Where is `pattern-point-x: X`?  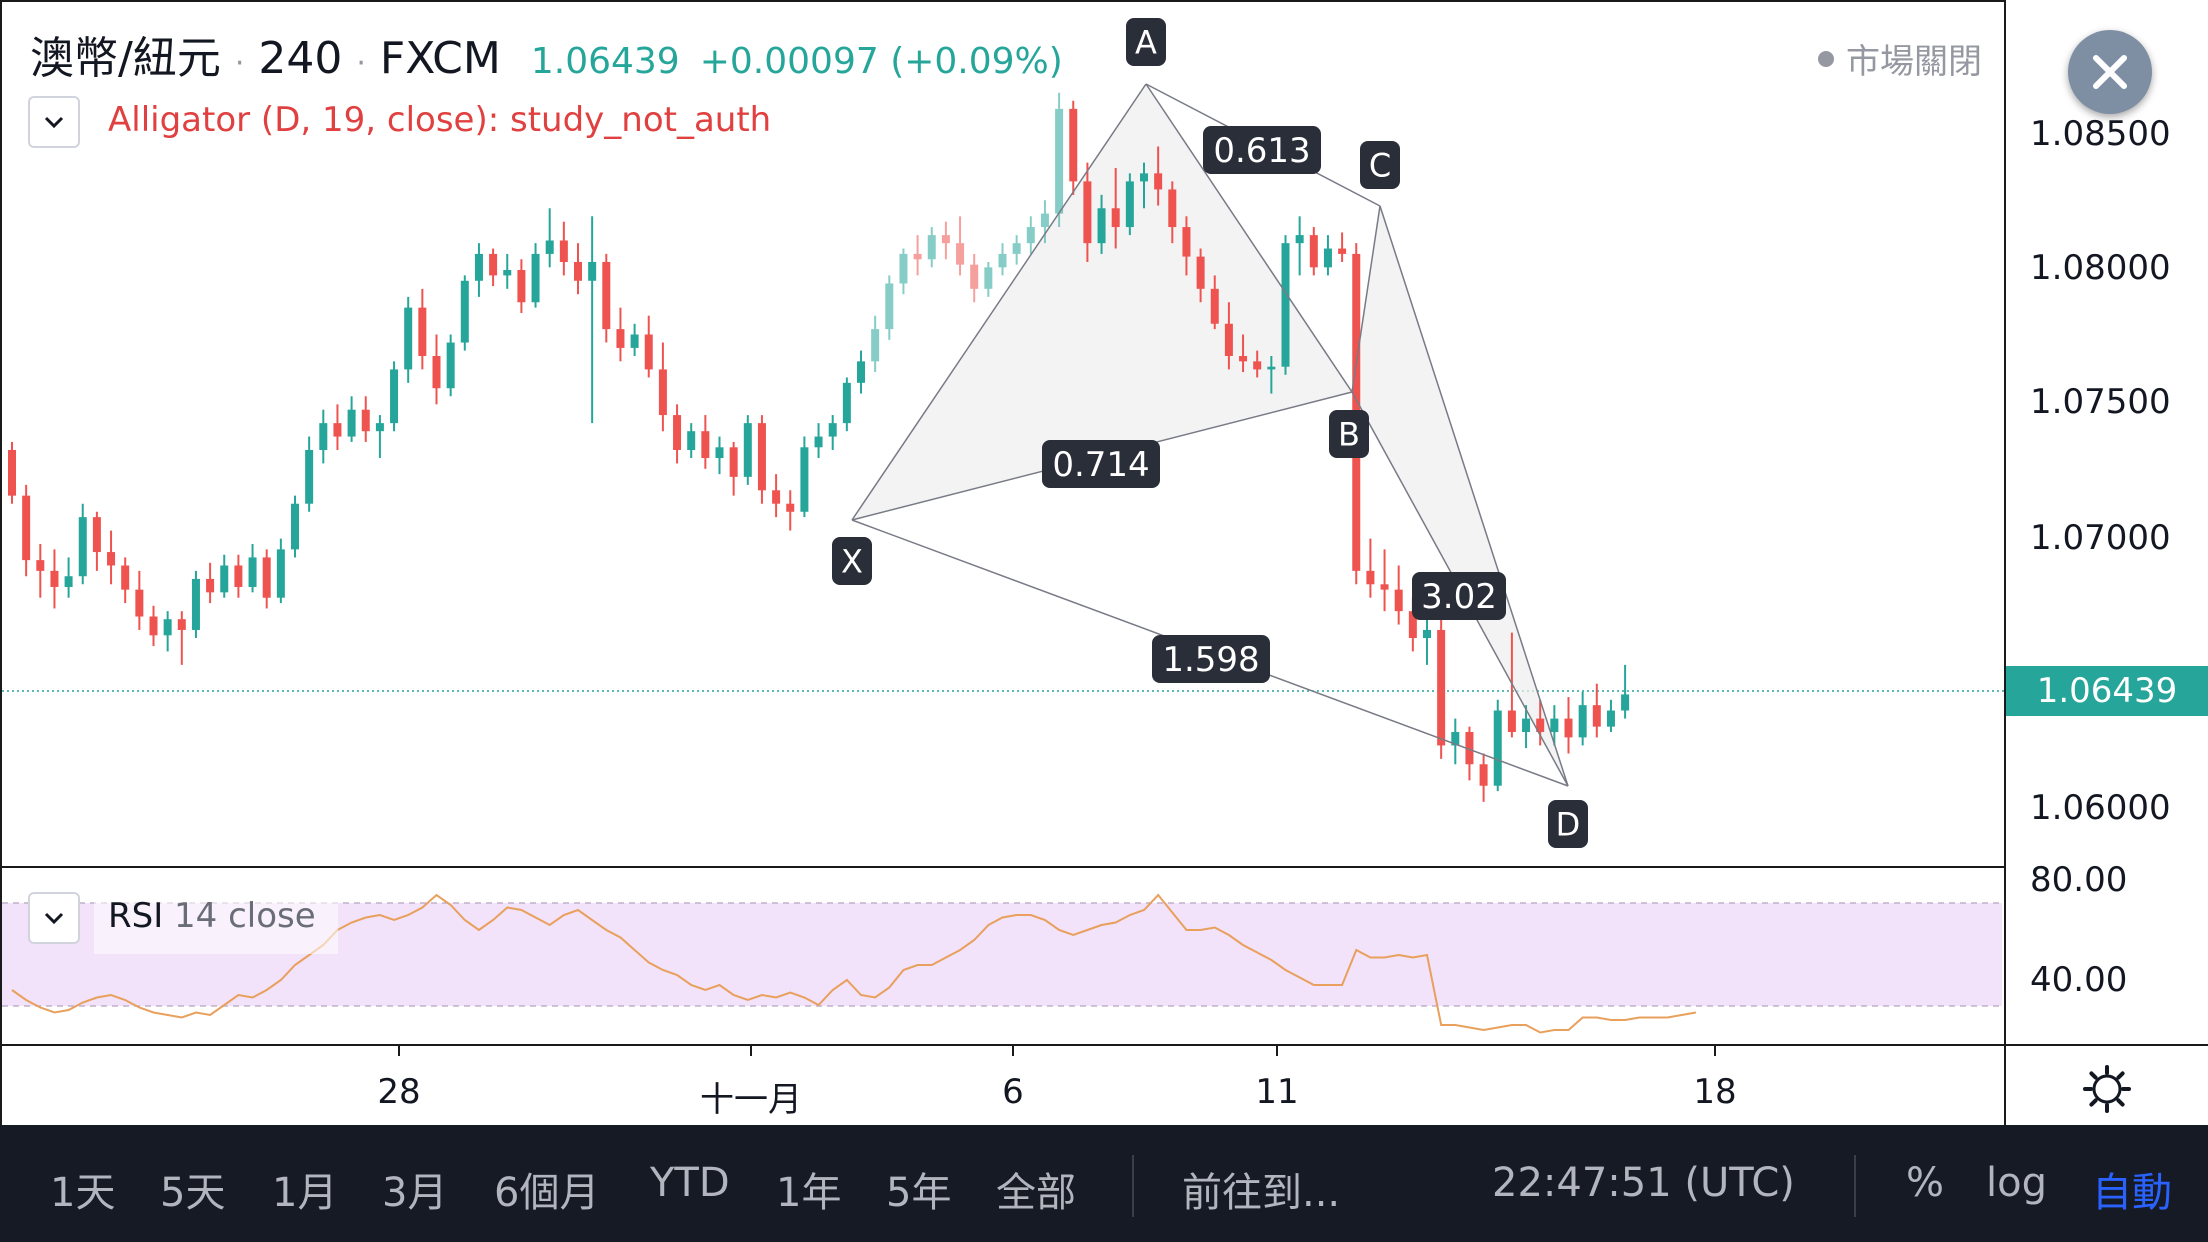 pattern-point-x: X is located at coordinates (852, 561).